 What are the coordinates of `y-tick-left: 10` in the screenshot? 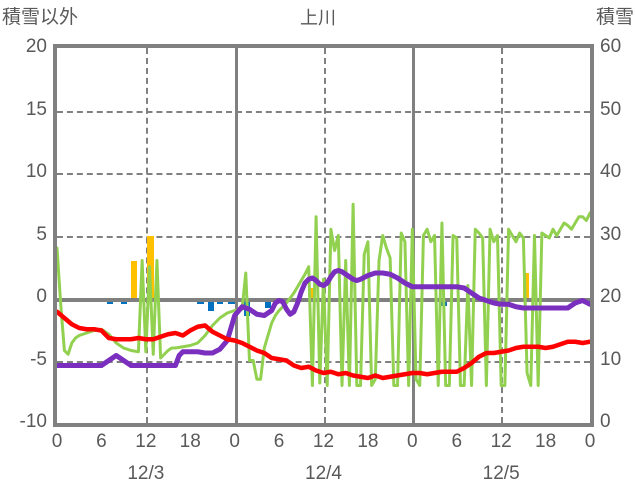 It's located at (36, 171).